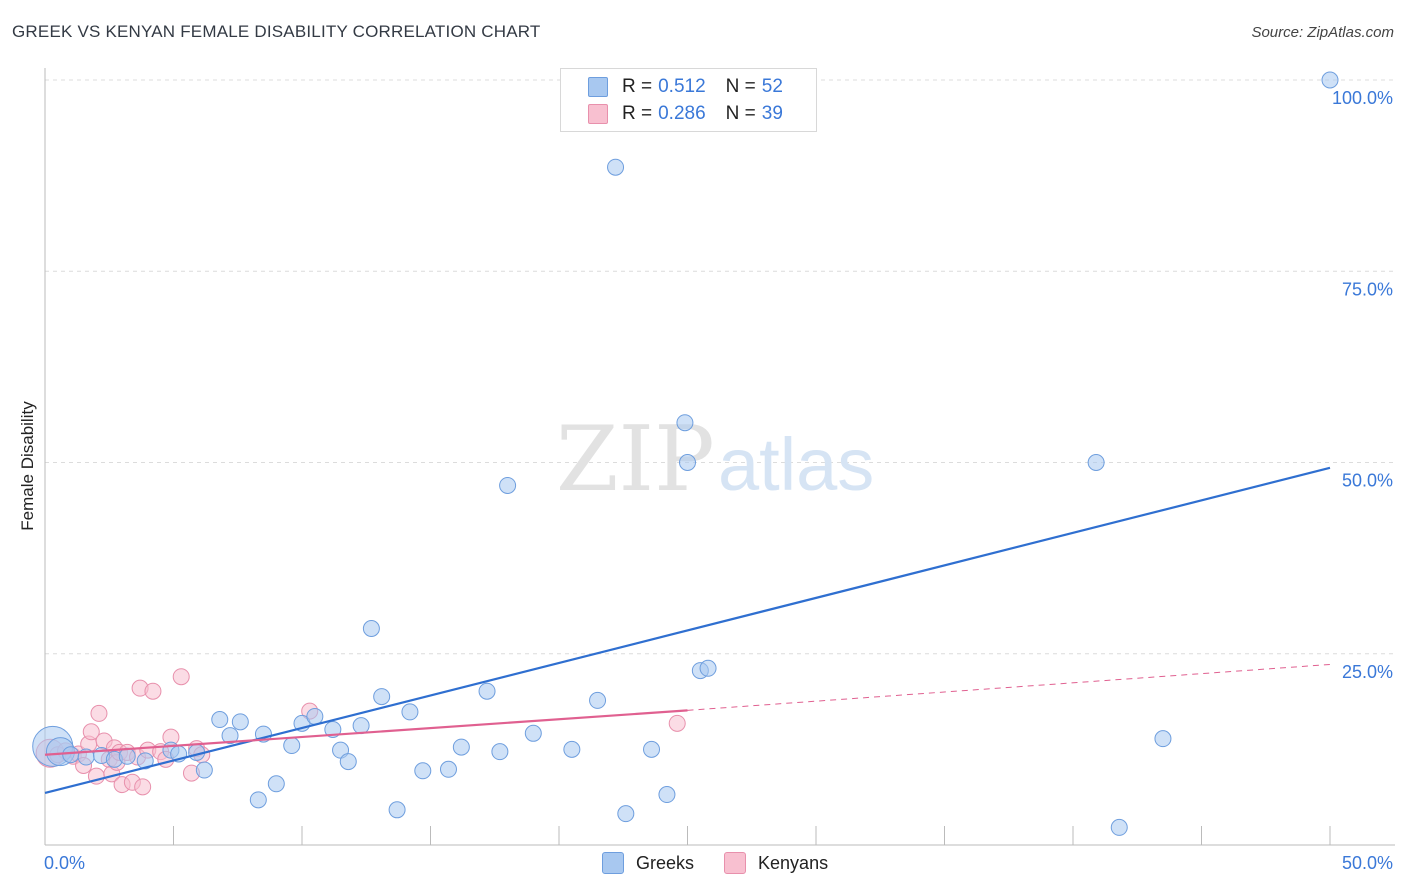 Image resolution: width=1406 pixels, height=892 pixels. I want to click on series-legend: Greeks Kenyans, so click(730, 863).